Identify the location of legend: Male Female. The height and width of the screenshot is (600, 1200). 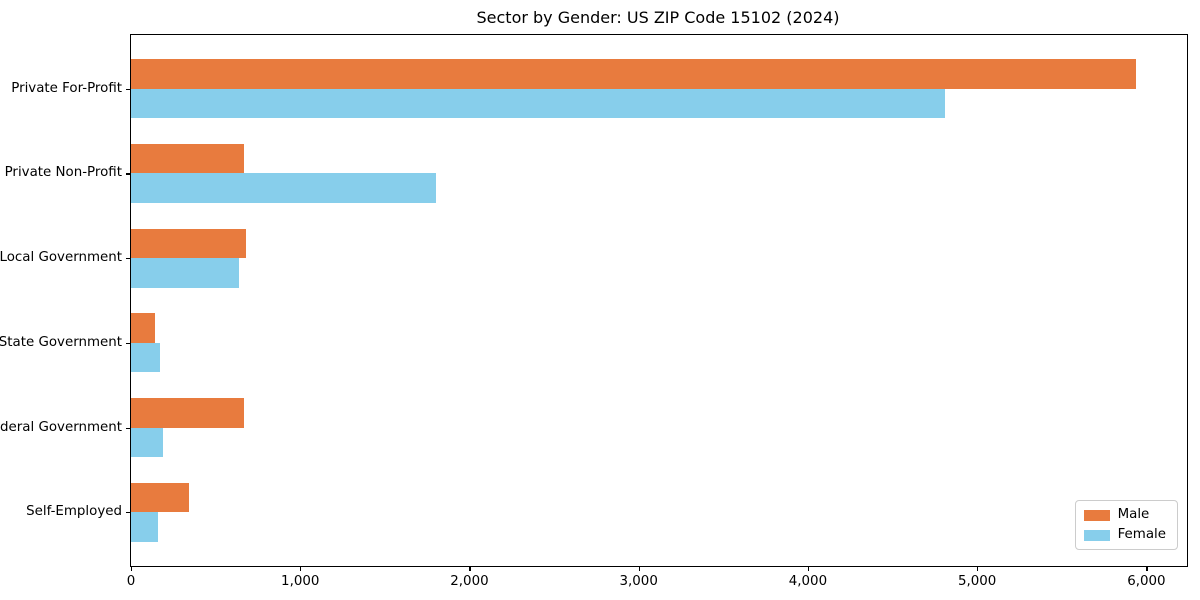
(1126, 525).